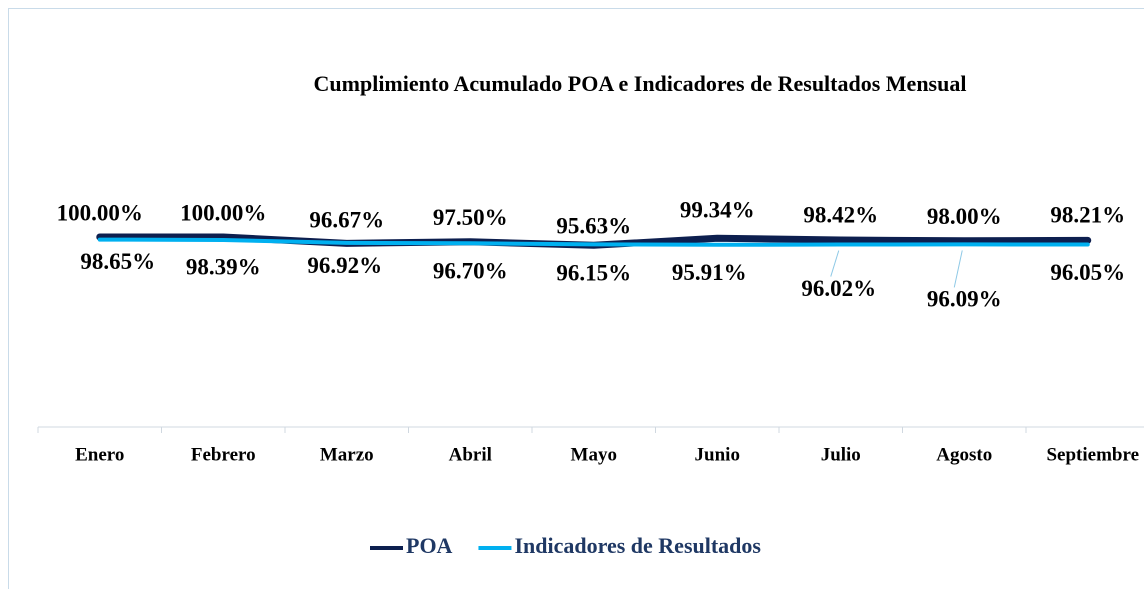  What do you see at coordinates (470, 454) in the screenshot?
I see `x-tick-label: Abril` at bounding box center [470, 454].